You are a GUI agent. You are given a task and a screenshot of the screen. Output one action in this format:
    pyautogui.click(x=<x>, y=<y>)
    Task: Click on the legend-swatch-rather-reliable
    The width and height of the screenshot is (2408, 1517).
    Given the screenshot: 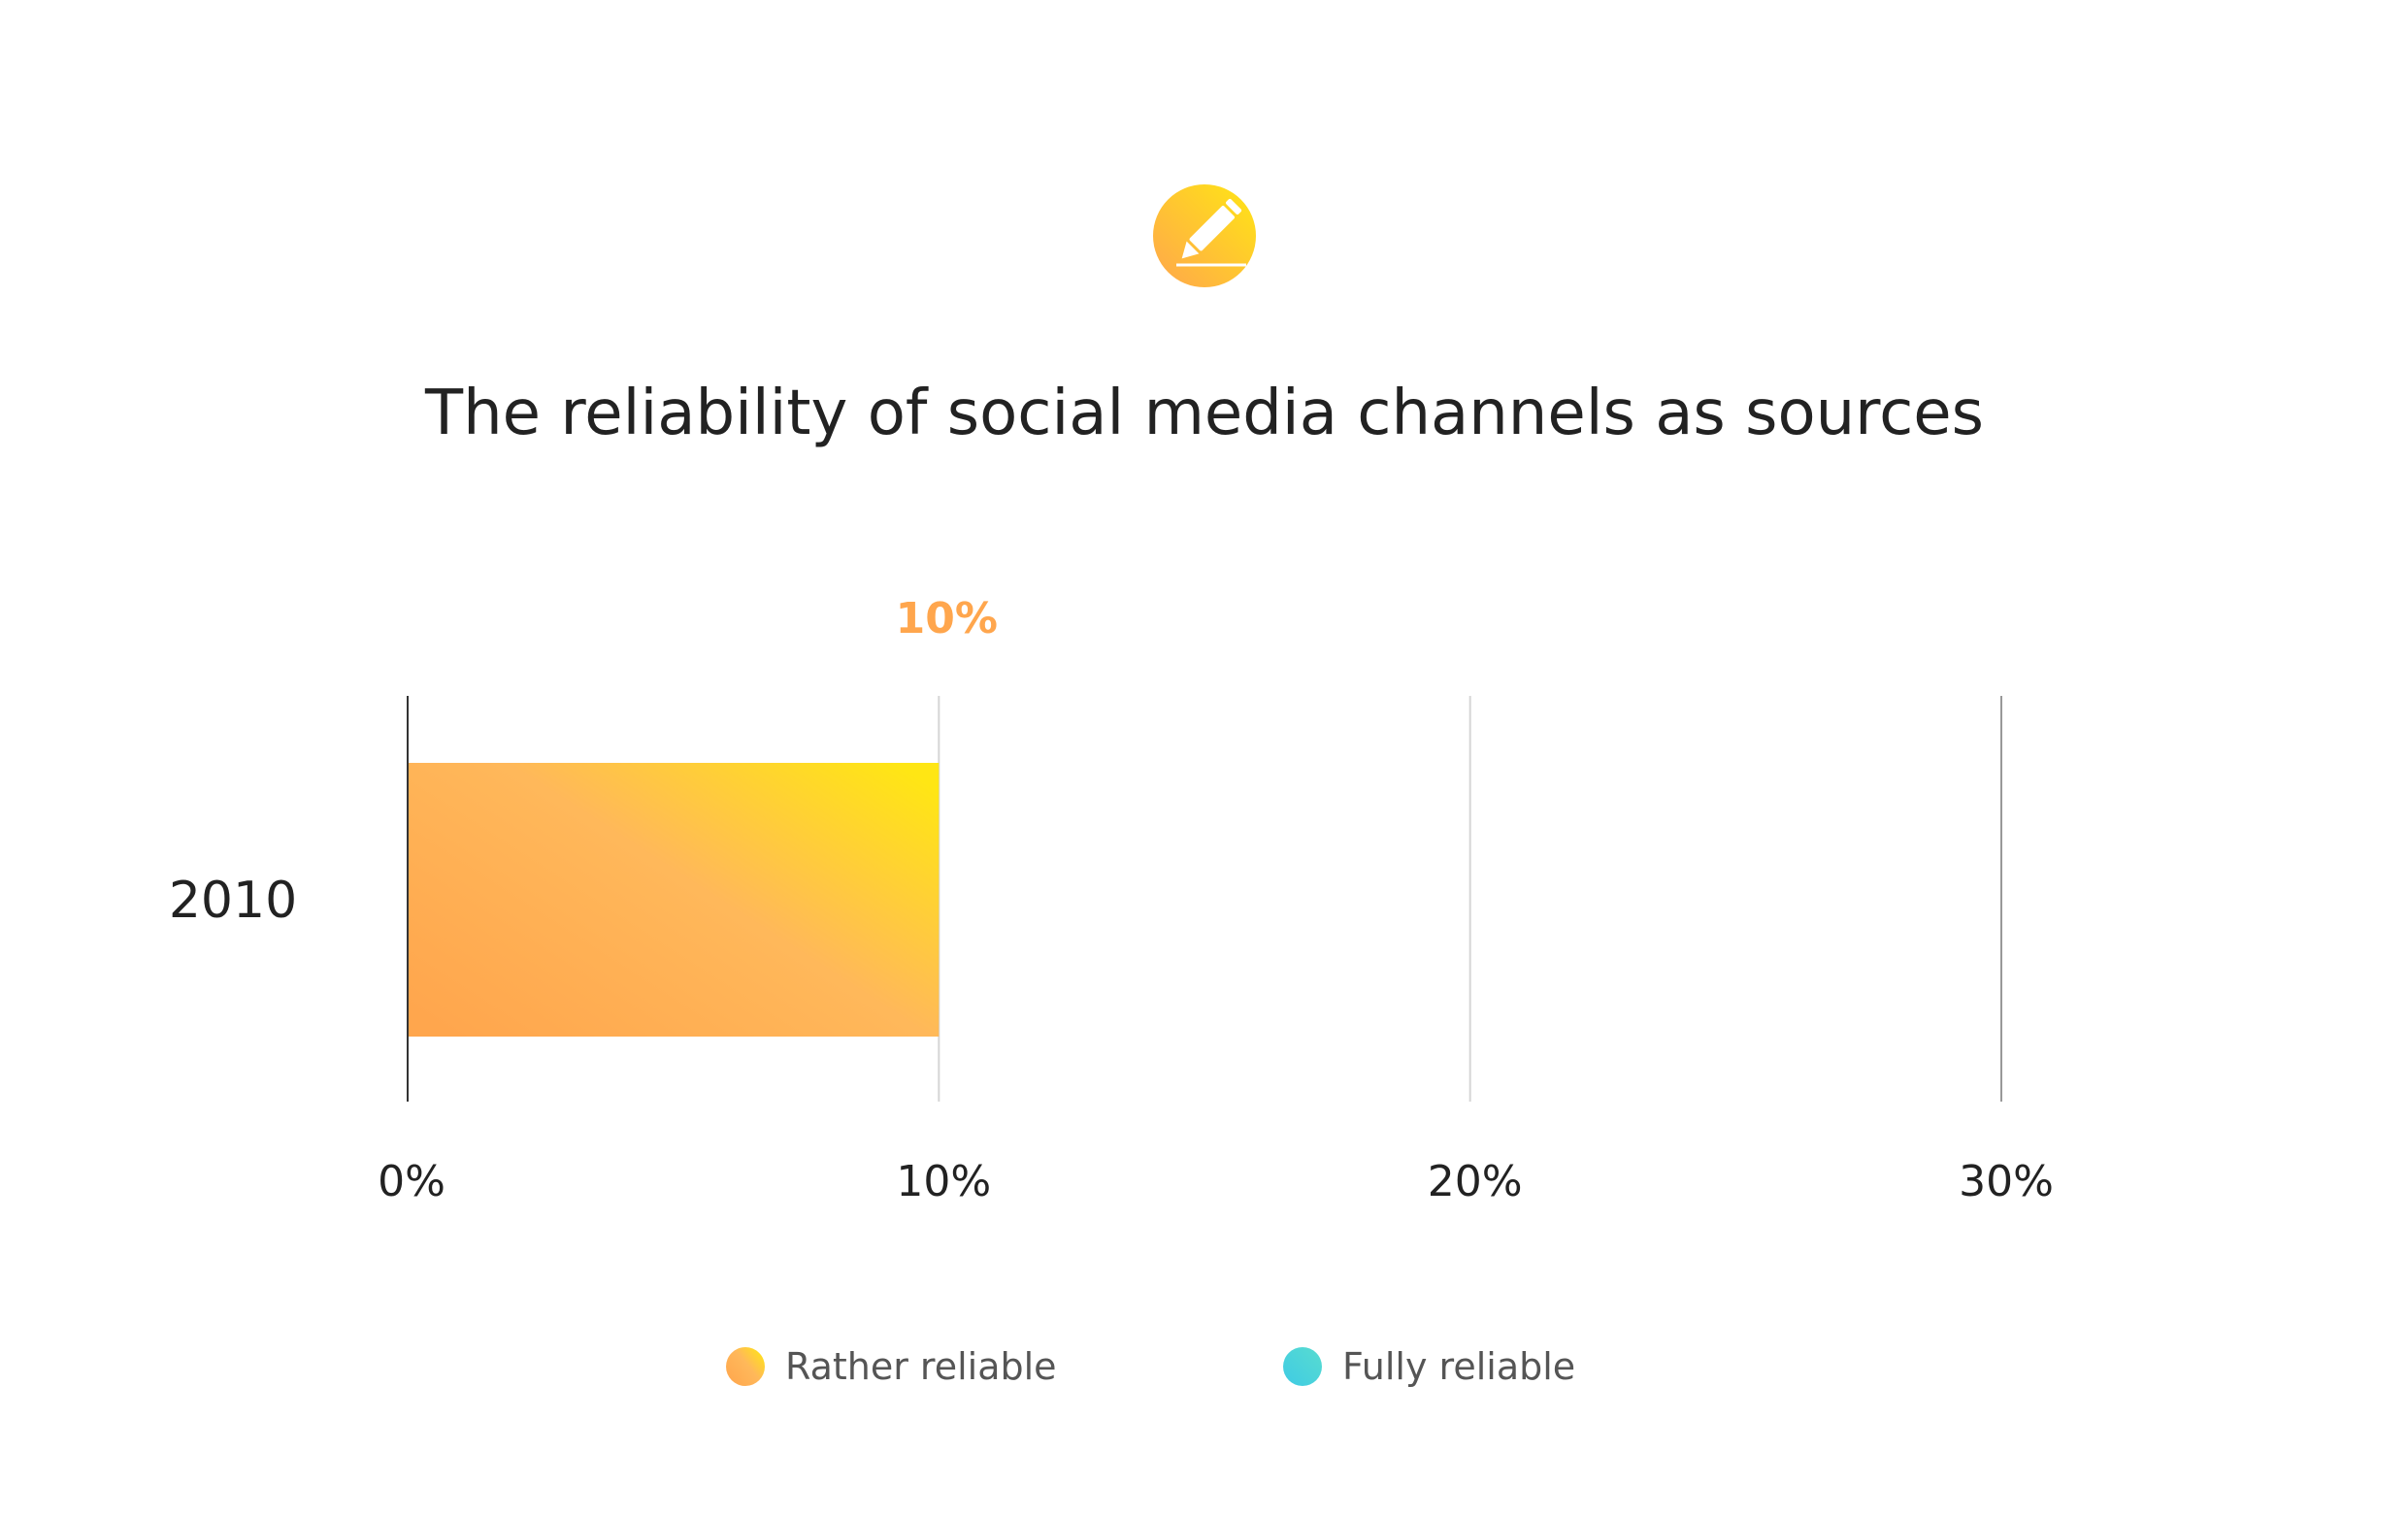 What is the action you would take?
    pyautogui.click(x=745, y=1366)
    